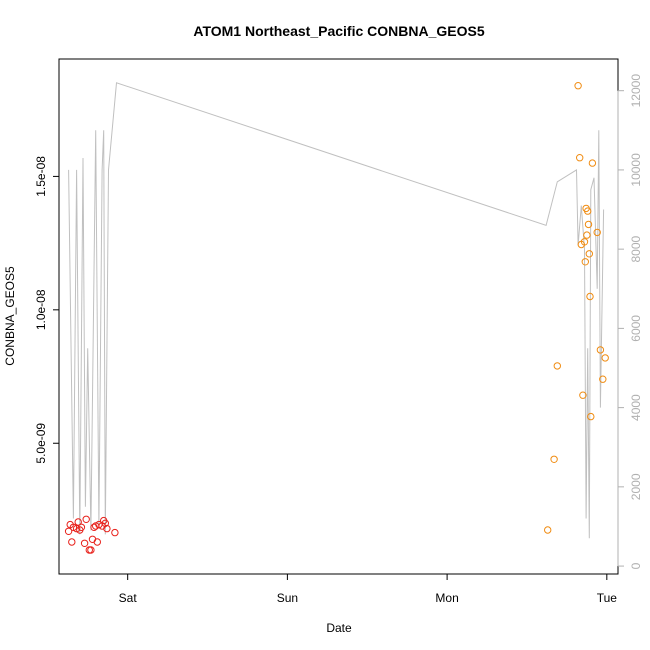 Image resolution: width=650 pixels, height=650 pixels. What do you see at coordinates (339, 628) in the screenshot?
I see `x-axis-label: Date` at bounding box center [339, 628].